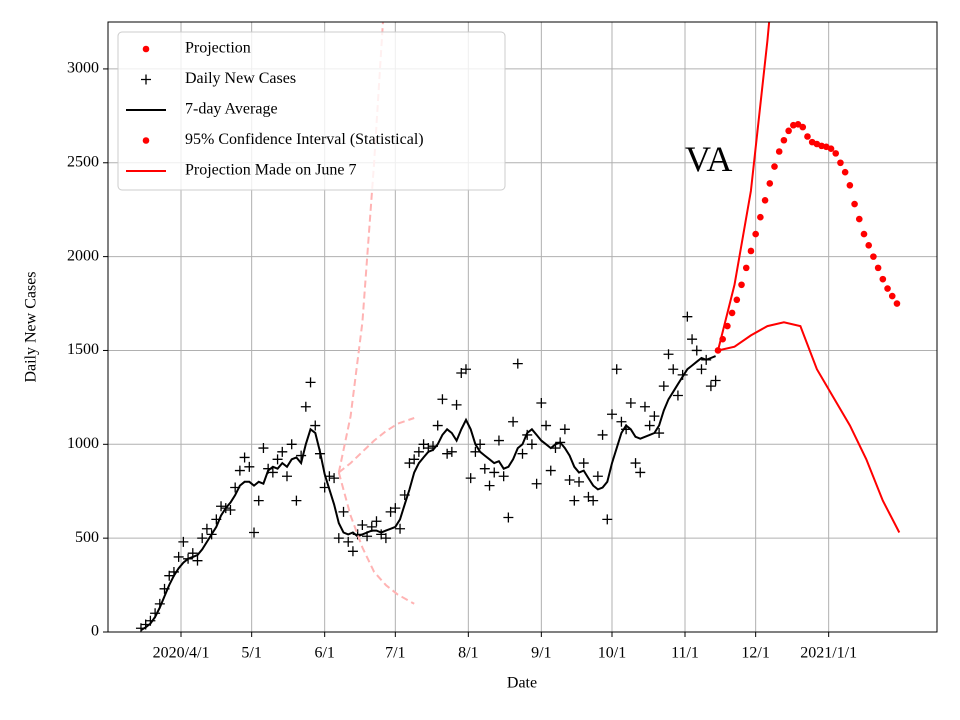 Image resolution: width=960 pixels, height=720 pixels. I want to click on legend-box, so click(311, 111).